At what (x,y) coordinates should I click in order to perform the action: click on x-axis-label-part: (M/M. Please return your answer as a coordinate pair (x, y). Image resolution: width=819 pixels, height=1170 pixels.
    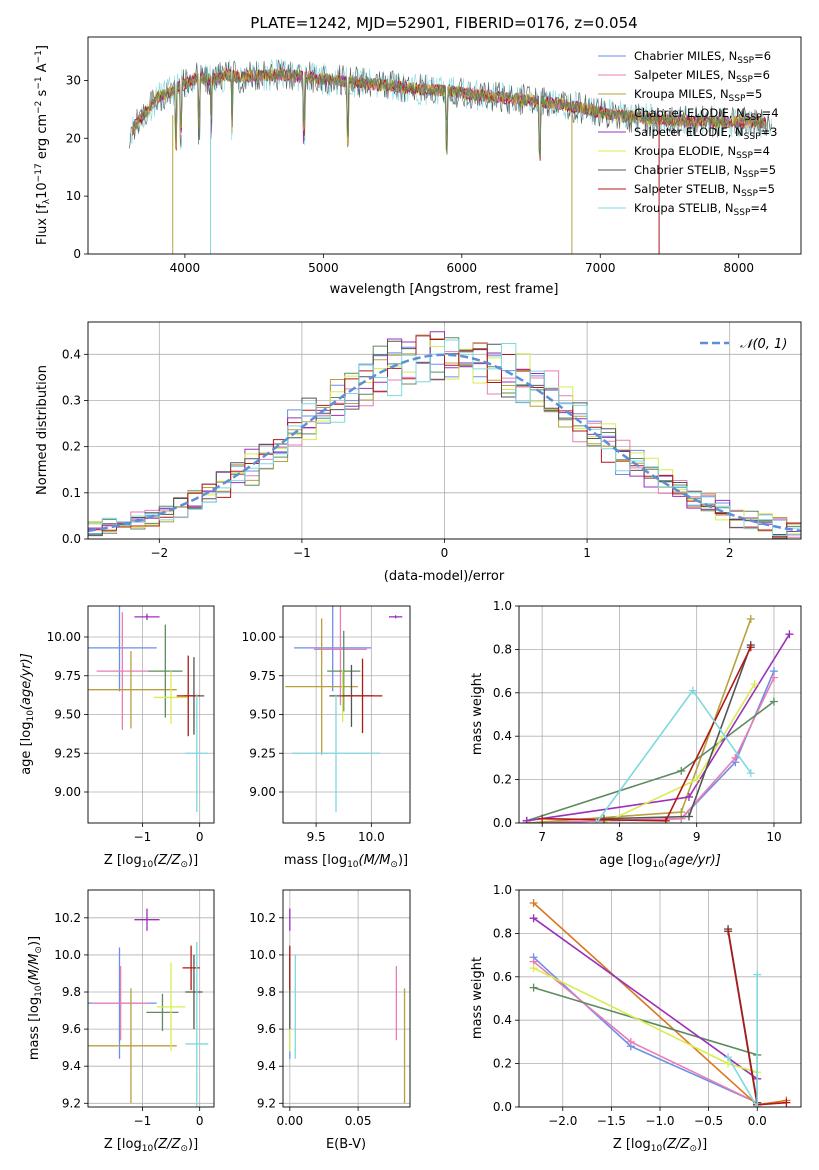
    Looking at the image, I should click on (375, 860).